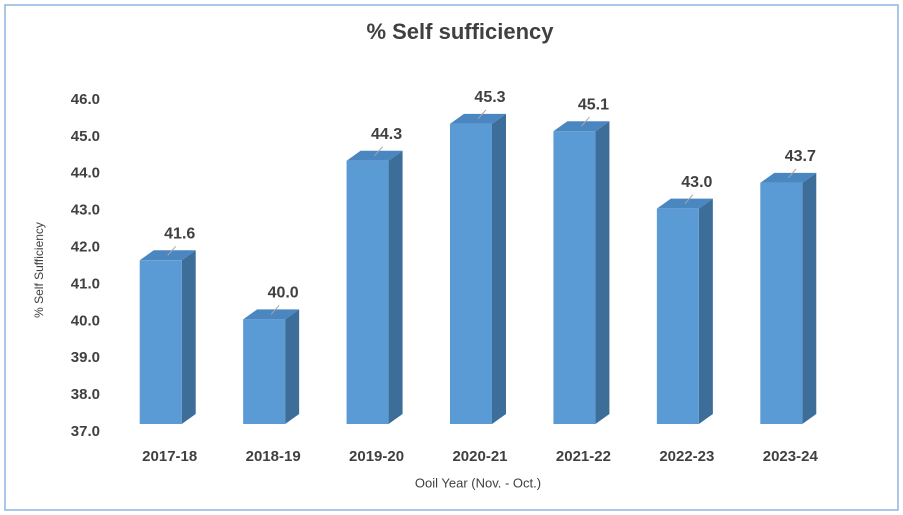 This screenshot has height=515, width=903. Describe the element at coordinates (179, 234) in the screenshot. I see `value-label: 41.6` at that location.